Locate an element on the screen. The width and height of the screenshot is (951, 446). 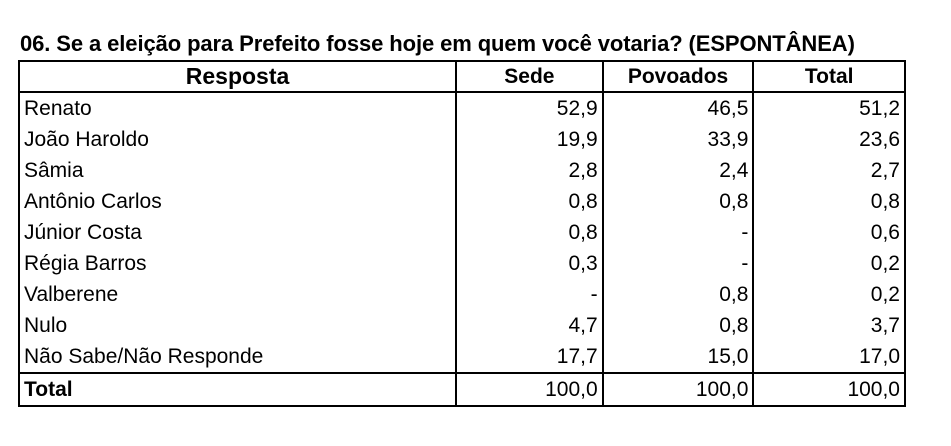
cell-resposta: João Haroldo is located at coordinates (86, 139).